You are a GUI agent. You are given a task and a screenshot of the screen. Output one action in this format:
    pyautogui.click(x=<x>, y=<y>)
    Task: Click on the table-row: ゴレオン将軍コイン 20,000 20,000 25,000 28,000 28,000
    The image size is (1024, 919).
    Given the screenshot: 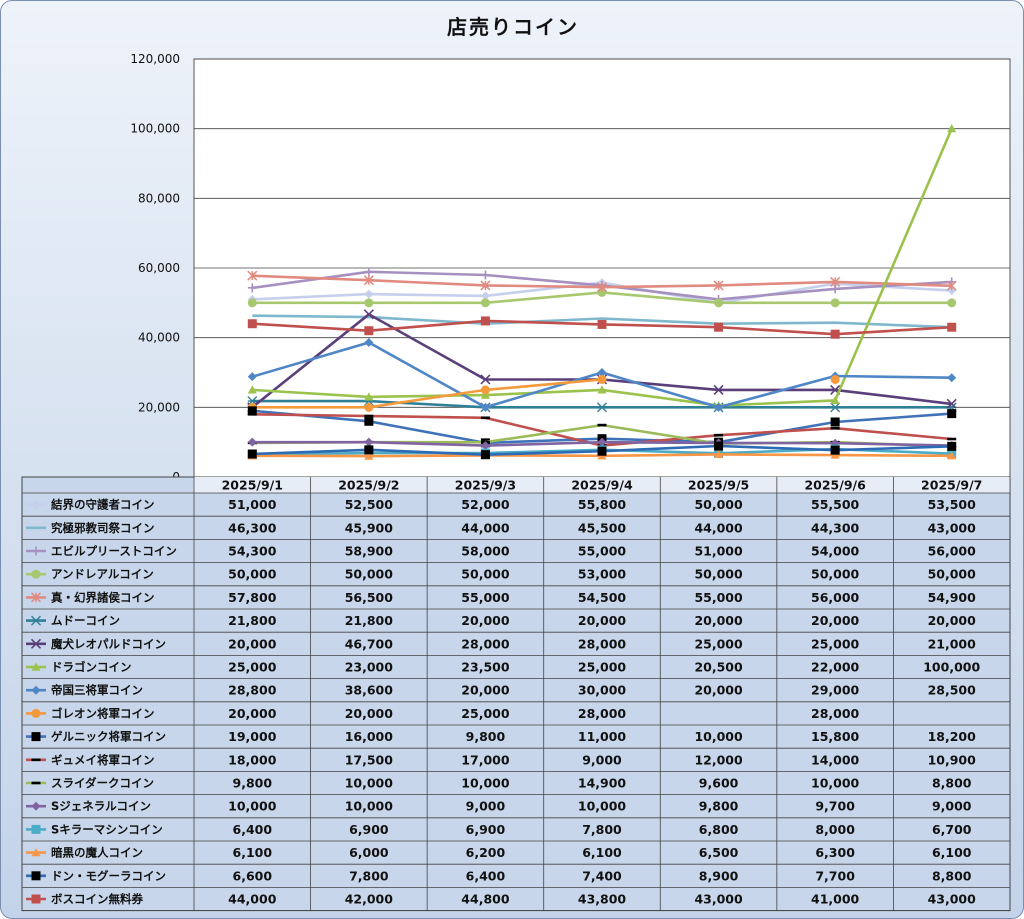 What is the action you would take?
    pyautogui.click(x=443, y=713)
    